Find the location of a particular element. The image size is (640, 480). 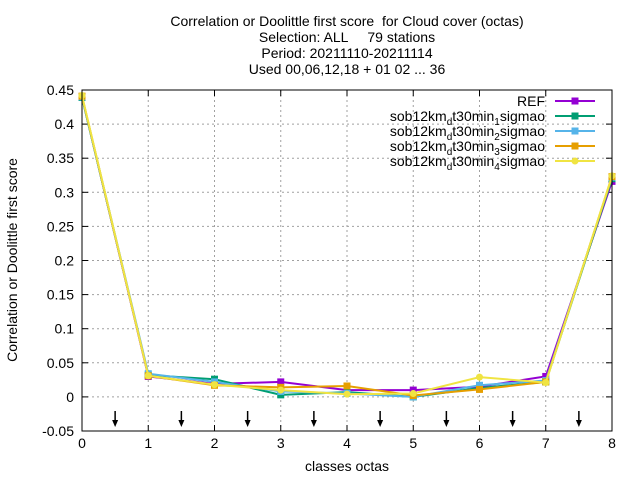

legend-label: sob12kmdt30min1sigmao is located at coordinates (467, 118).